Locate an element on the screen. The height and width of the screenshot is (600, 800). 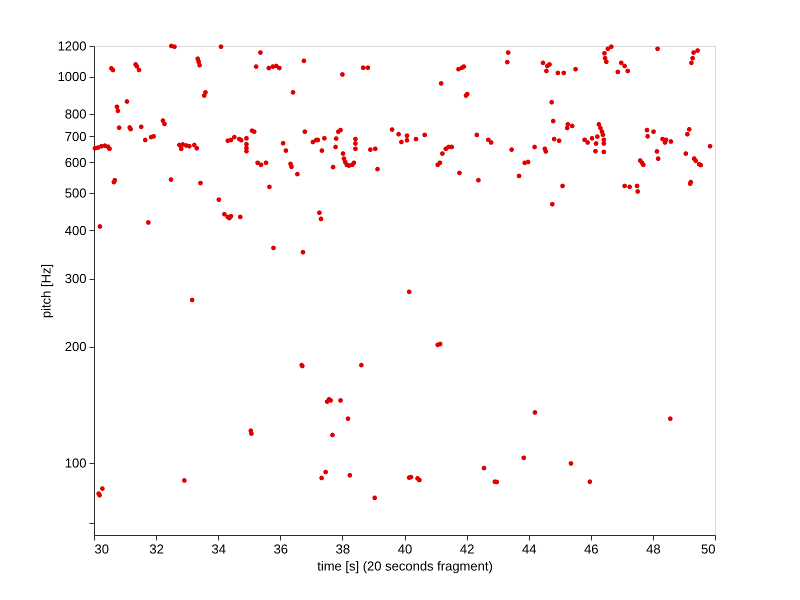
x-tick-label: 40 is located at coordinates (405, 549).